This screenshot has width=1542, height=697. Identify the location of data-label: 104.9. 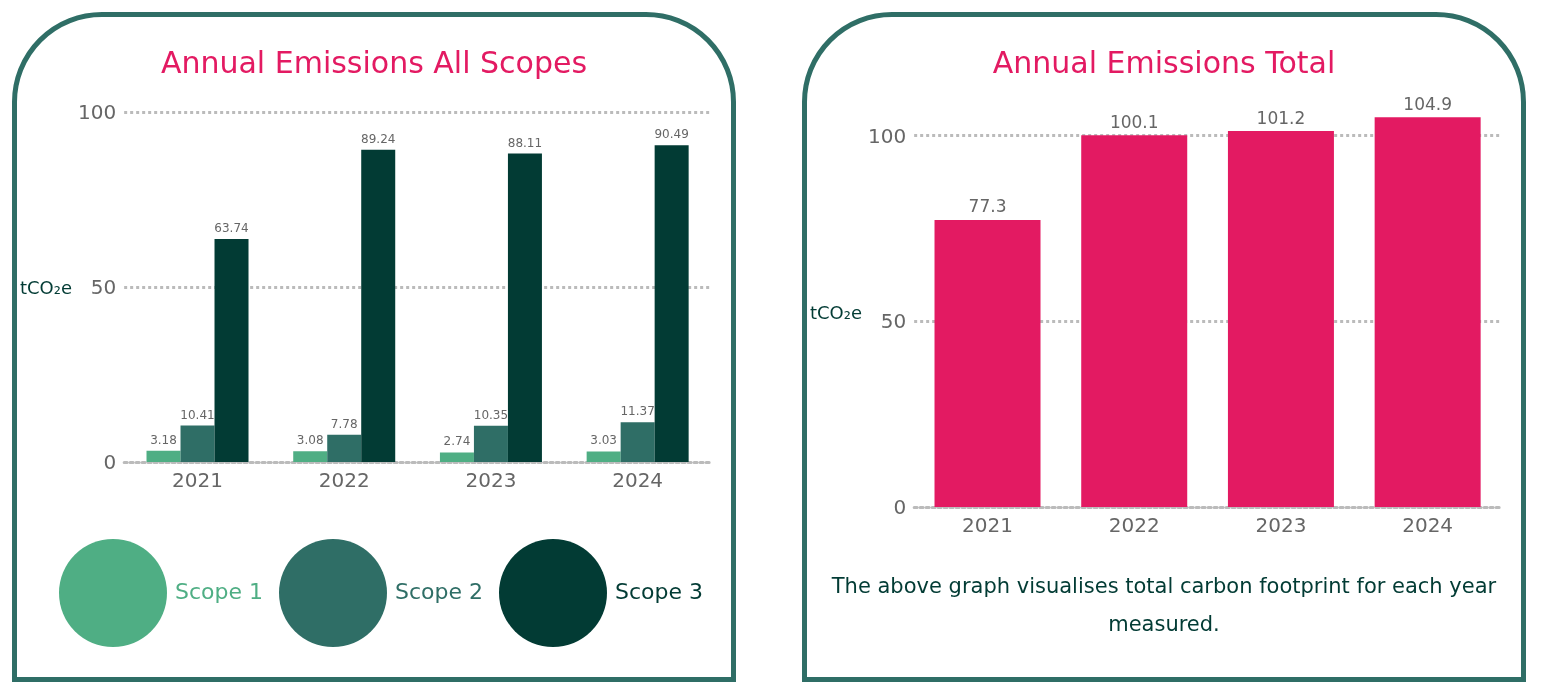
(1427, 103).